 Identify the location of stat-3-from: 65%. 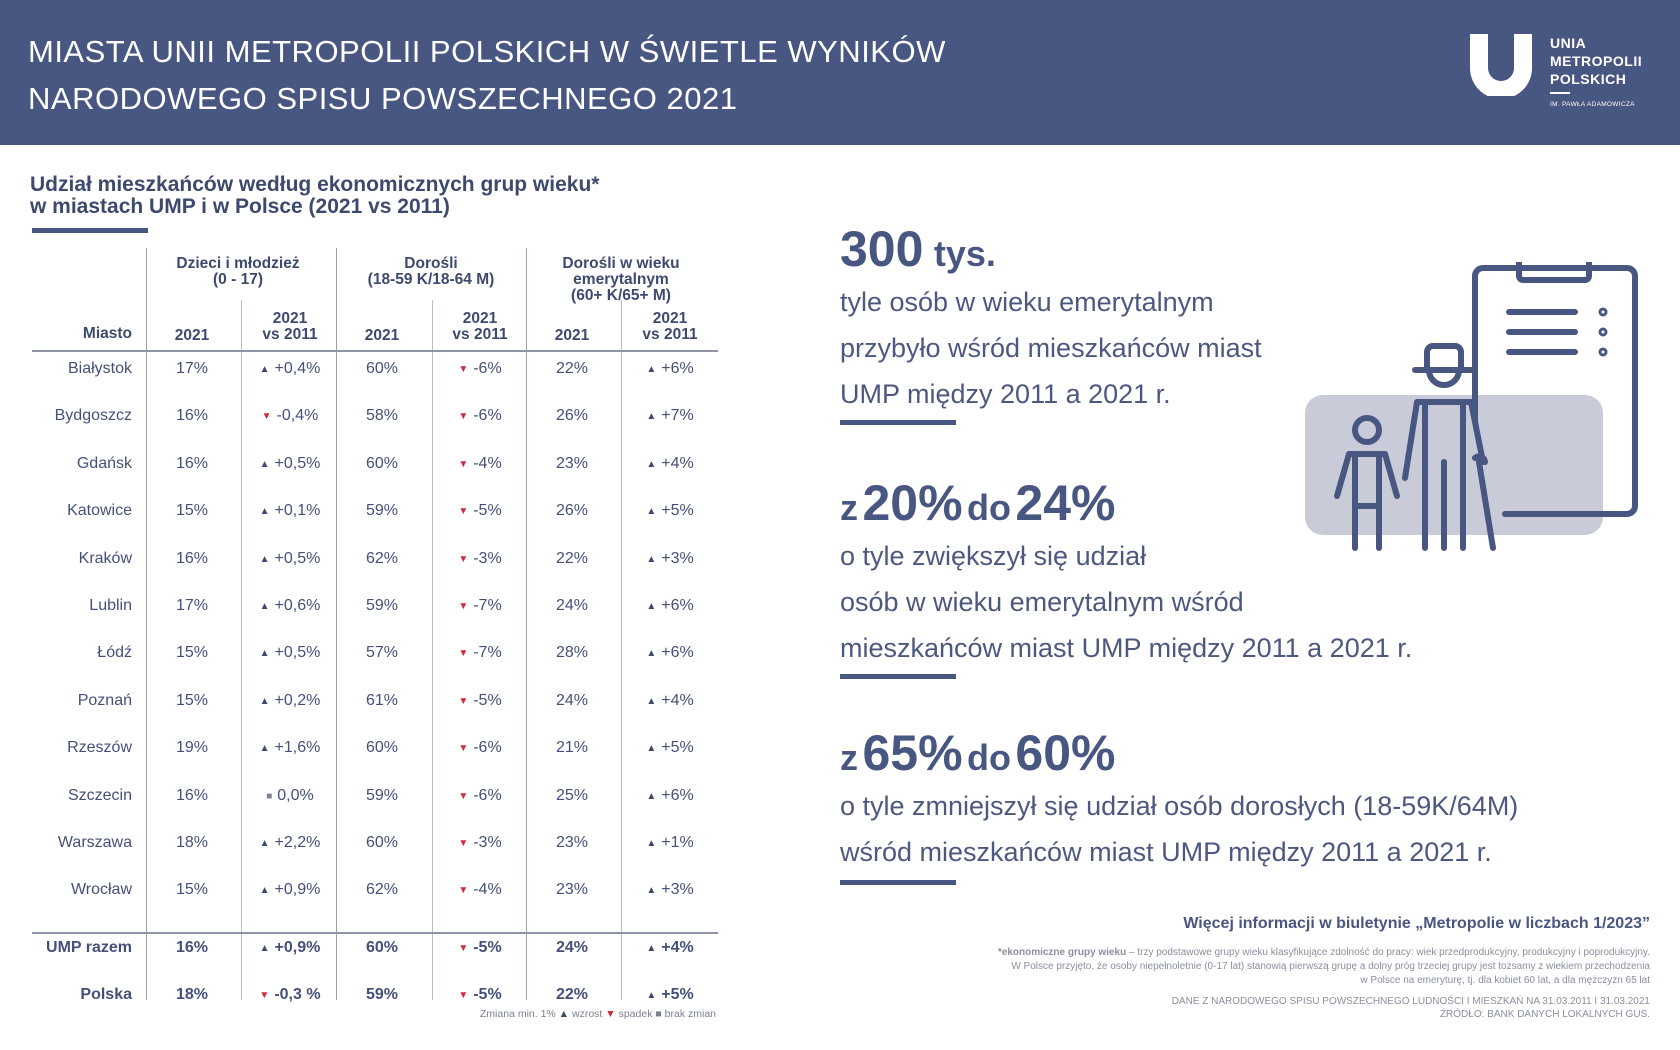
(912, 753).